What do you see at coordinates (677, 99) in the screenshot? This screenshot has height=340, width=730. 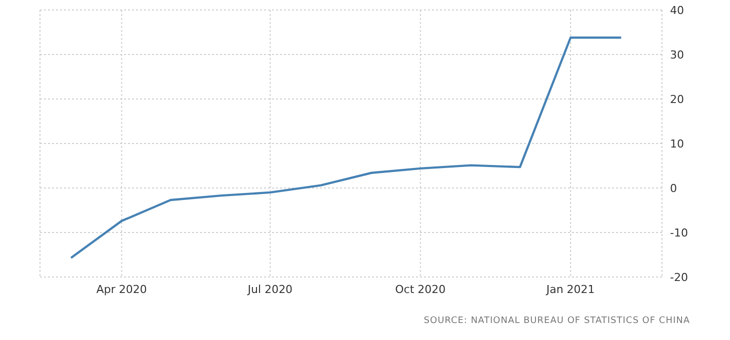 I see `y-tick-label: 20` at bounding box center [677, 99].